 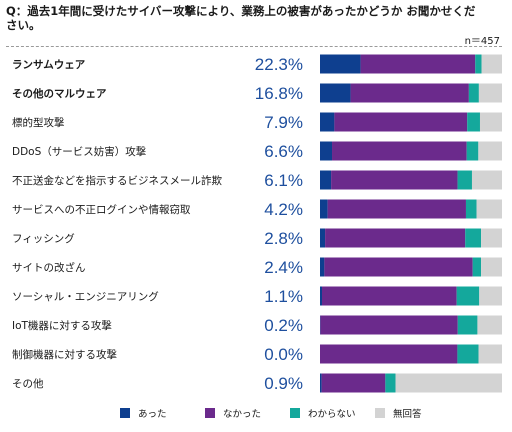 What do you see at coordinates (283, 151) in the screenshot?
I see `data-label: 6.6%` at bounding box center [283, 151].